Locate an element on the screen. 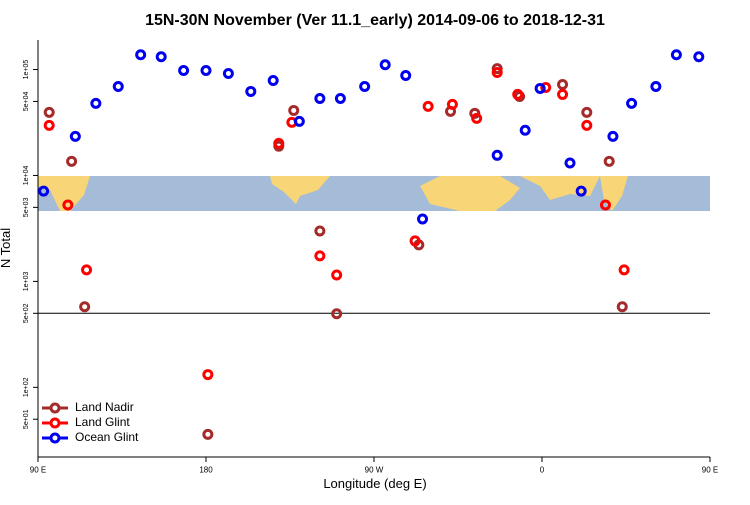 This screenshot has width=750, height=505. y-tick-label: 1e+04 is located at coordinates (26, 176).